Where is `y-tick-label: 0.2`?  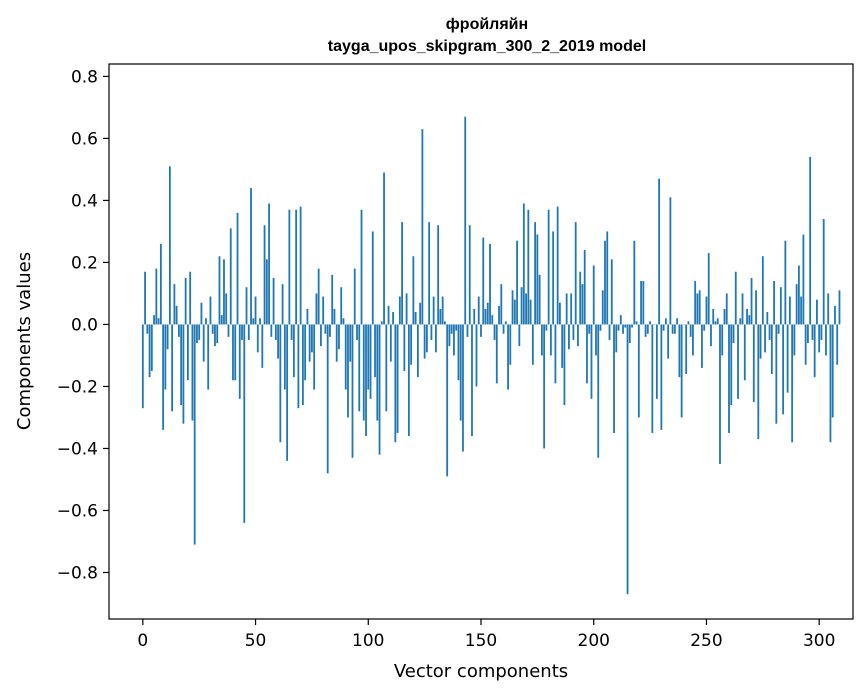
y-tick-label: 0.2 is located at coordinates (84, 263).